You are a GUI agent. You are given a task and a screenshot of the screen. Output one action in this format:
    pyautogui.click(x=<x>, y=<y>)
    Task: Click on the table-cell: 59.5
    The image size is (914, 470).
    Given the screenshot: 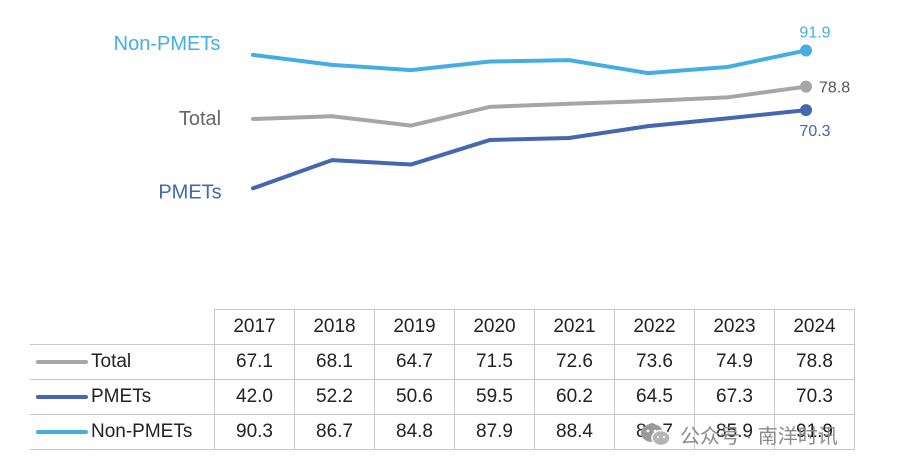 What is the action you would take?
    pyautogui.click(x=494, y=397)
    